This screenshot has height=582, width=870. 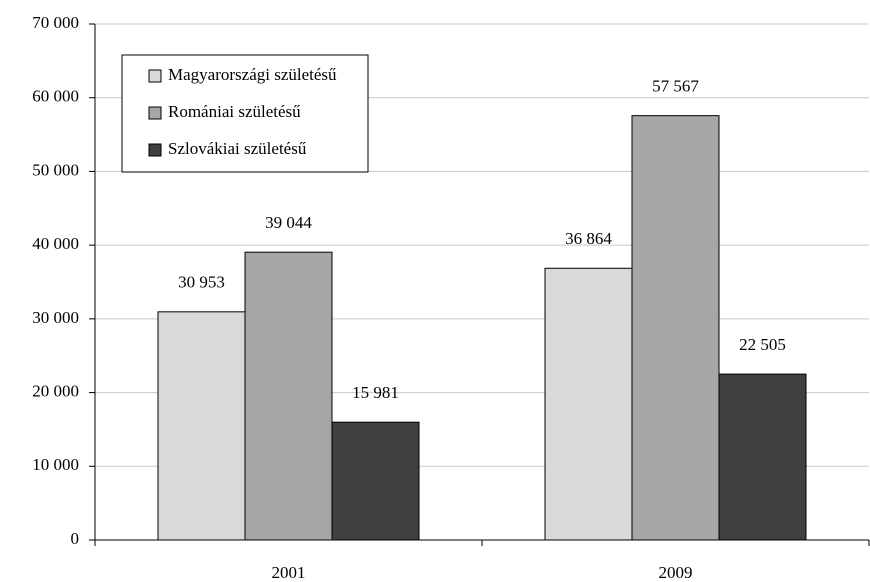 What do you see at coordinates (762, 344) in the screenshot?
I see `value-label: 22 505` at bounding box center [762, 344].